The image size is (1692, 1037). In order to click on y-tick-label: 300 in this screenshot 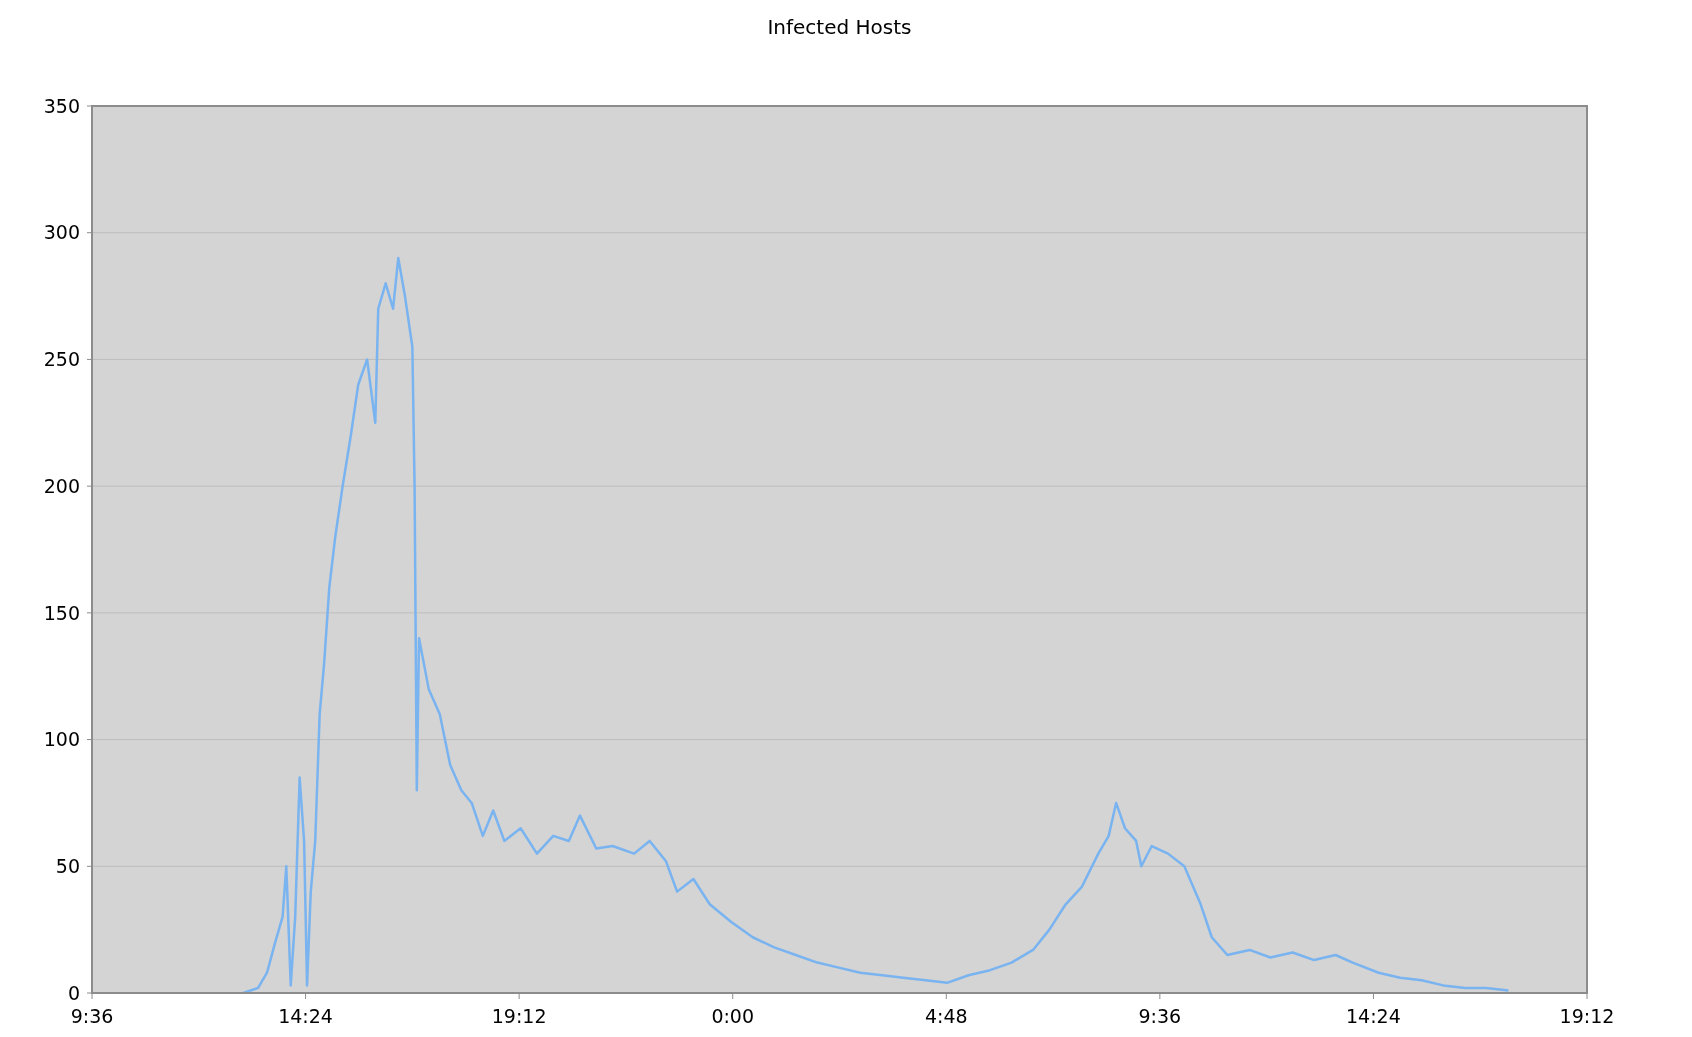, I will do `click(61, 232)`.